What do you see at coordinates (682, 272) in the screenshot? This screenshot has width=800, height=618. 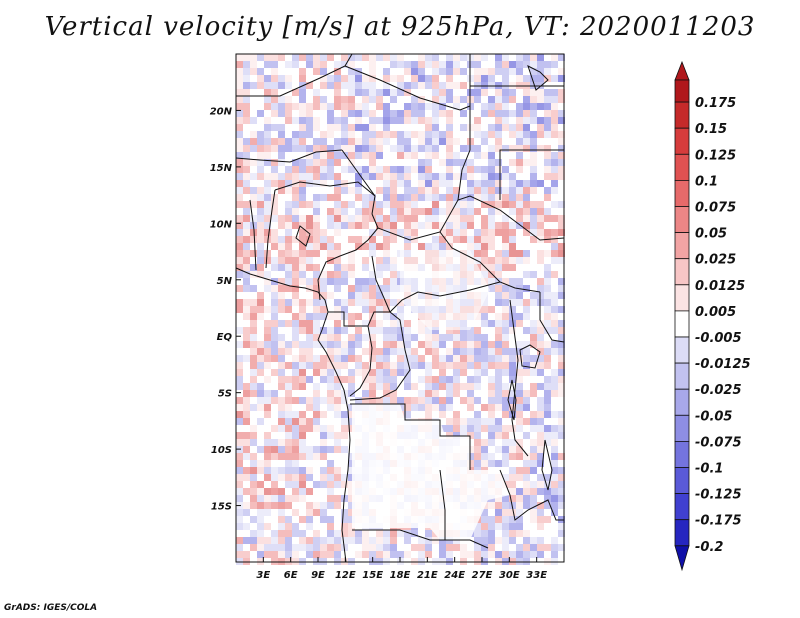 I see `colorbar-segment` at bounding box center [682, 272].